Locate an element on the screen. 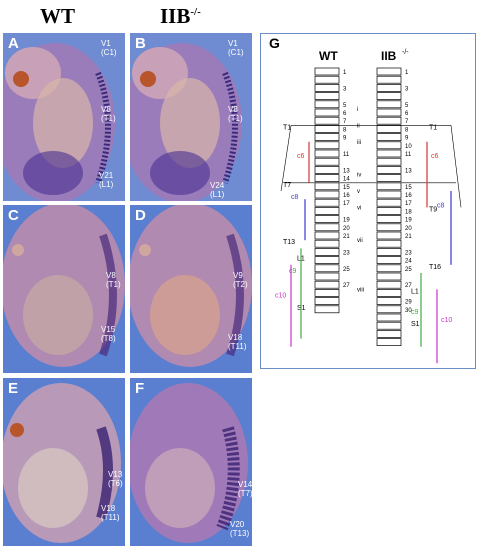 Image resolution: width=482 pixels, height=552 pixels. wt-region-marker: T1 is located at coordinates (287, 127).